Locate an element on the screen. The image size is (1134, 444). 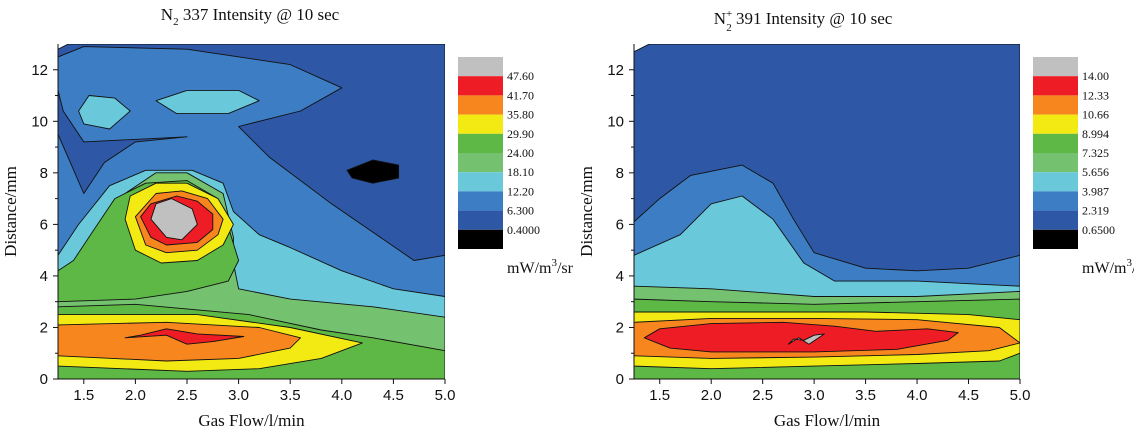
legend-level-label: 29.90 is located at coordinates (520, 134).